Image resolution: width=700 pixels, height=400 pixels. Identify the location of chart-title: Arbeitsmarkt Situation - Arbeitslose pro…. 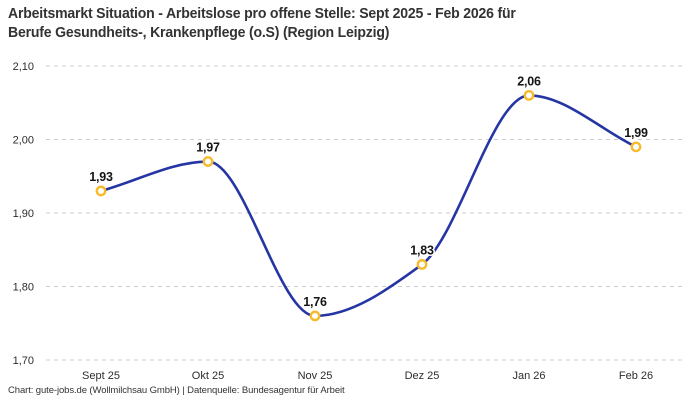
(328, 24).